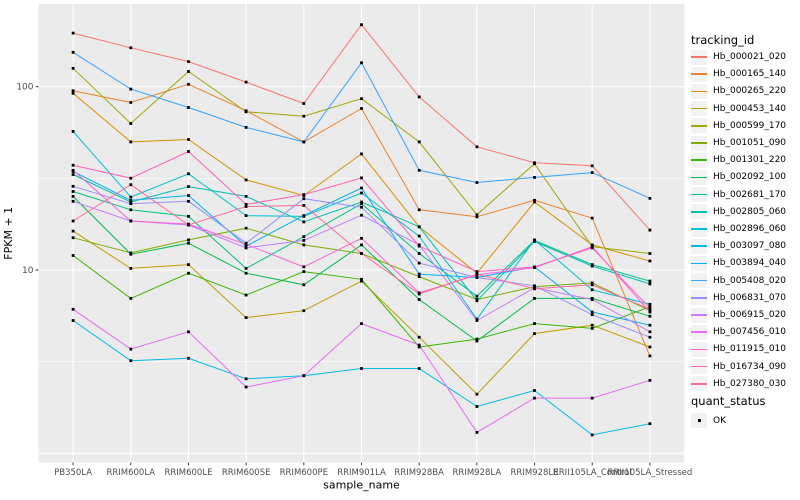  What do you see at coordinates (750, 211) in the screenshot?
I see `legend-item-label: Hb_002805_060` at bounding box center [750, 211].